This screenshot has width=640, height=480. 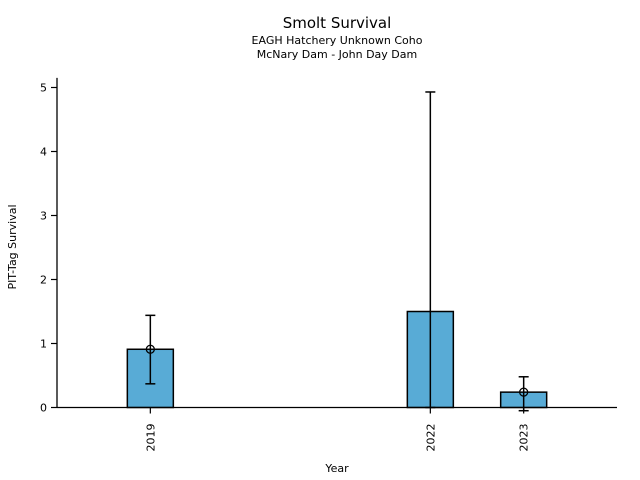 What do you see at coordinates (430, 438) in the screenshot?
I see `x-tick-label-2022: 2022` at bounding box center [430, 438].